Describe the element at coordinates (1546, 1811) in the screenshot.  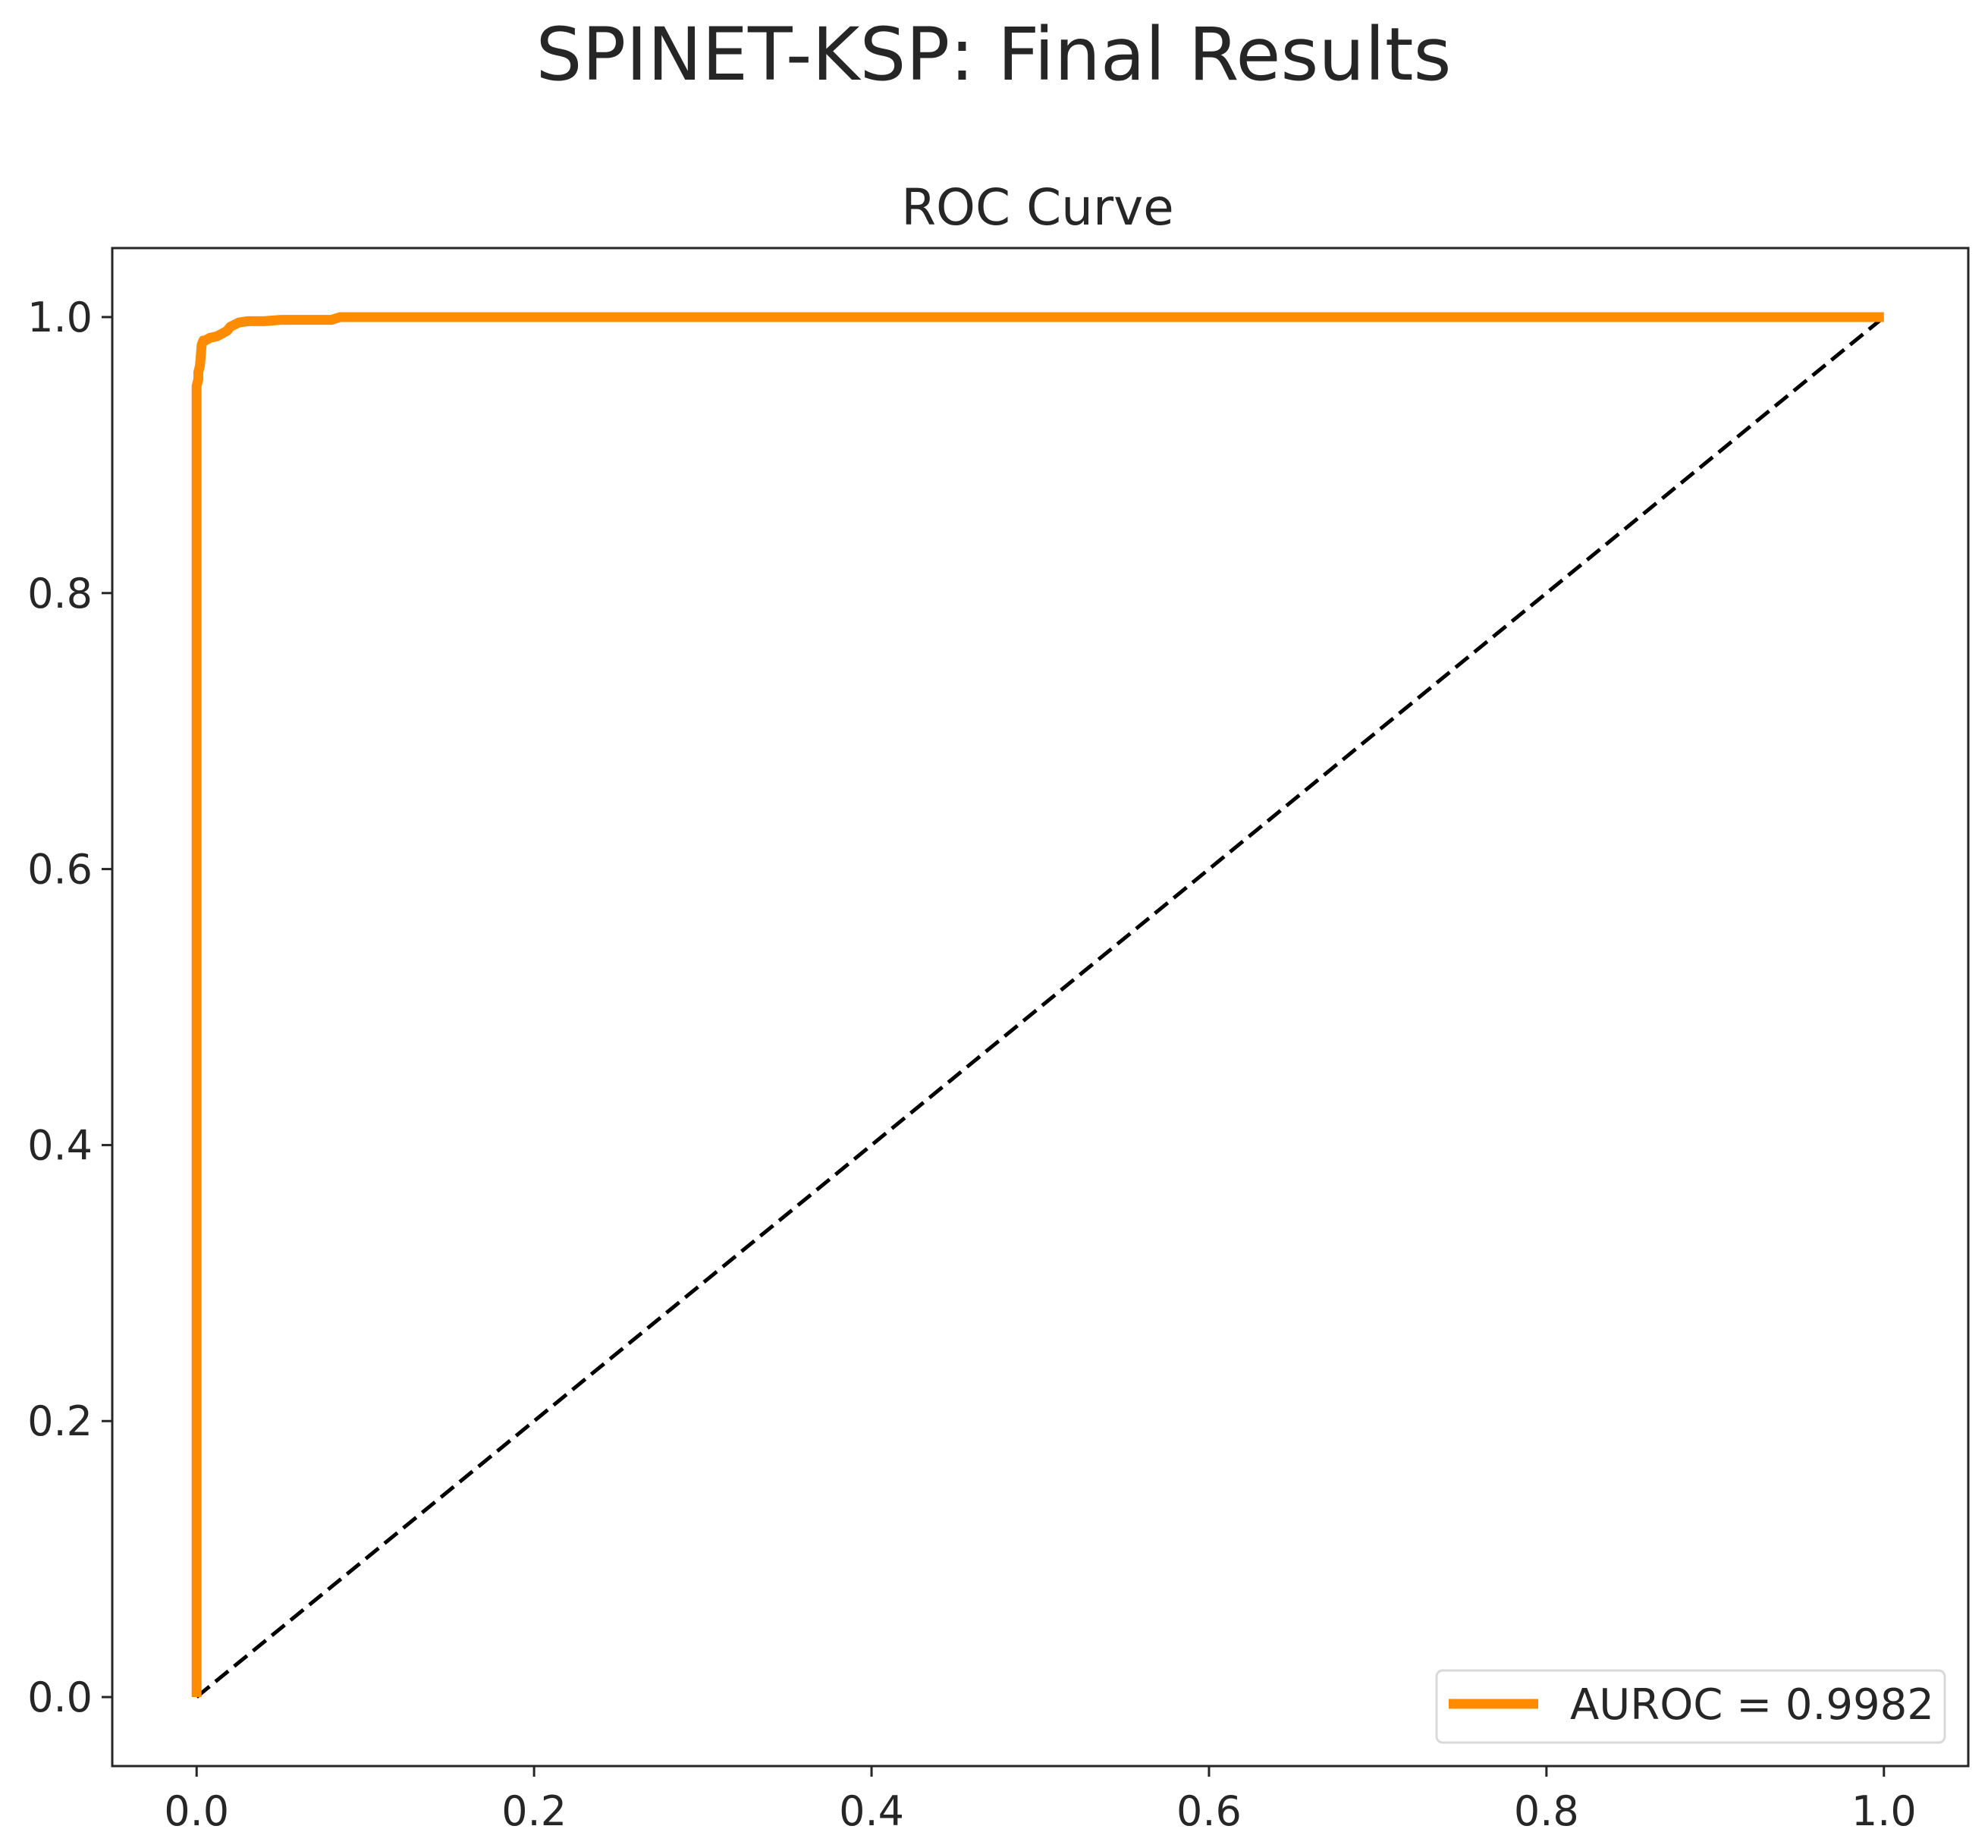
I see `x-tick-label: 0.8` at that location.